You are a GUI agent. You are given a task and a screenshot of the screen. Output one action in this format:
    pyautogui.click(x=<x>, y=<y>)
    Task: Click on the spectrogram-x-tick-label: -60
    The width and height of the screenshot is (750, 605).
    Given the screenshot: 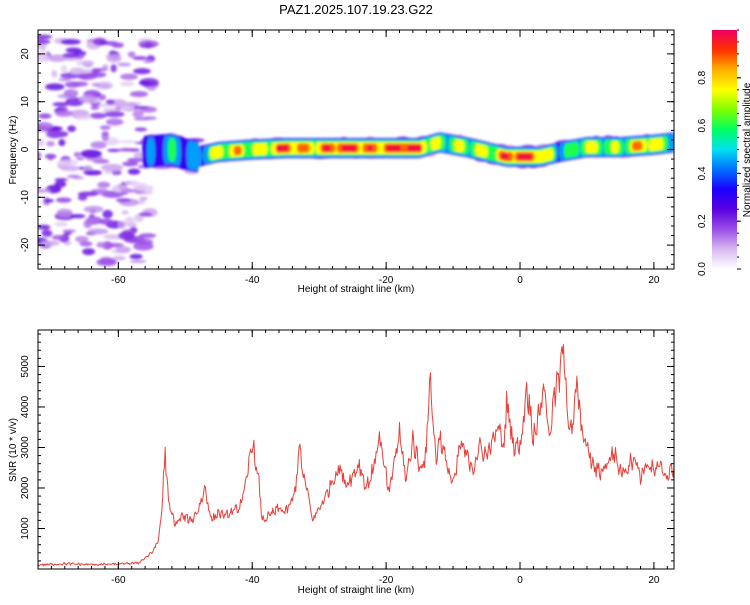 What is the action you would take?
    pyautogui.click(x=118, y=280)
    